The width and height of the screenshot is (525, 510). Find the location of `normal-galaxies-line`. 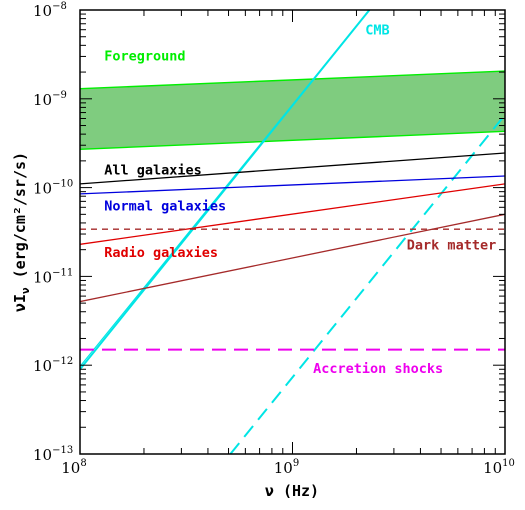

normal-galaxies-line is located at coordinates (292, 185).